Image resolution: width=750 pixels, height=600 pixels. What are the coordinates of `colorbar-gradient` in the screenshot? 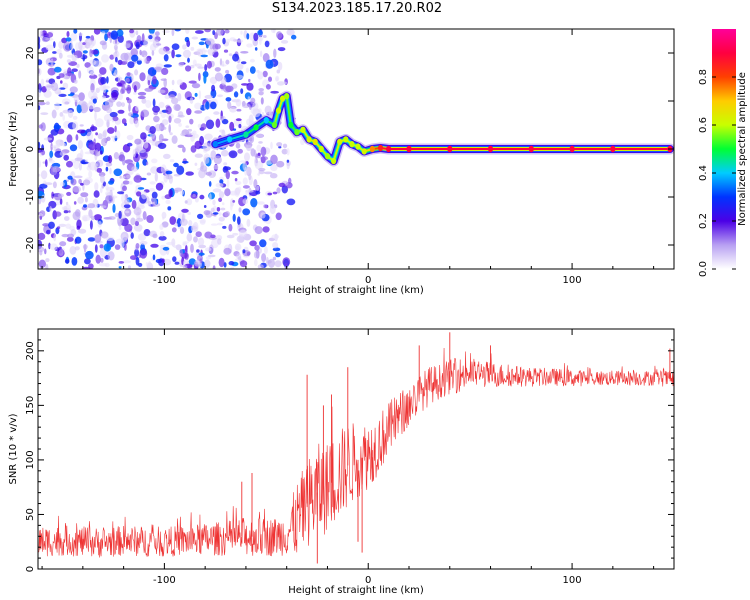 It's located at (724, 149).